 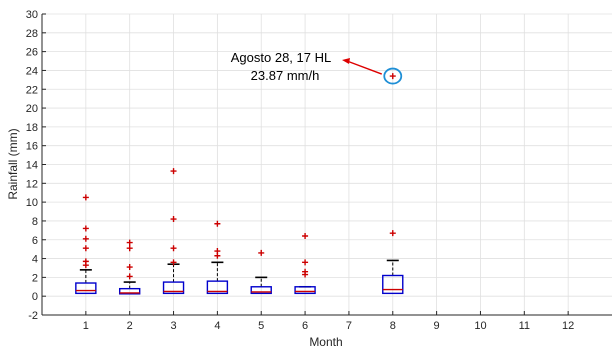 What do you see at coordinates (35, 278) in the screenshot?
I see `y-tick-label: 2` at bounding box center [35, 278].